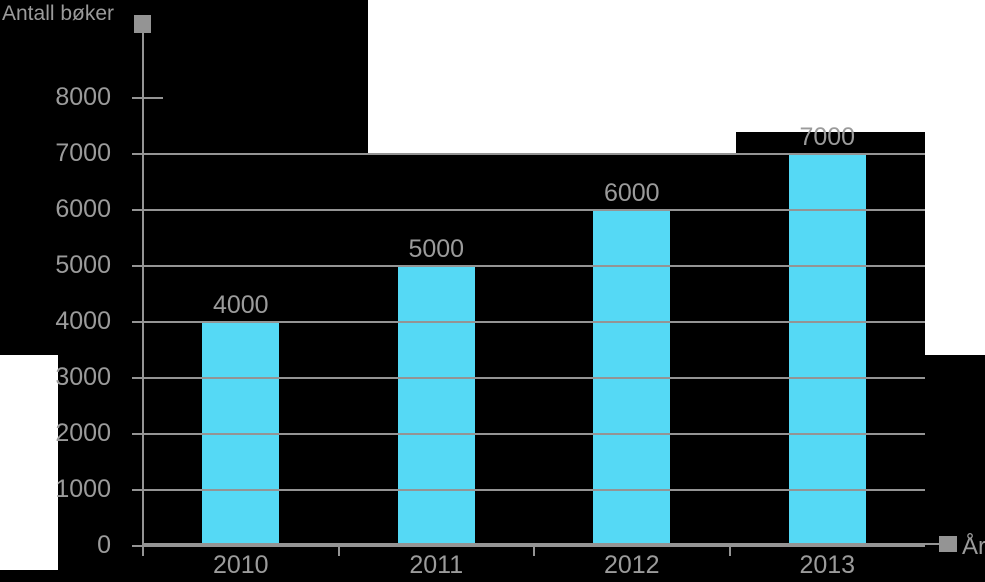 This screenshot has height=582, width=985. Describe the element at coordinates (29, 462) in the screenshot. I see `background-panel-bottom-left` at that location.